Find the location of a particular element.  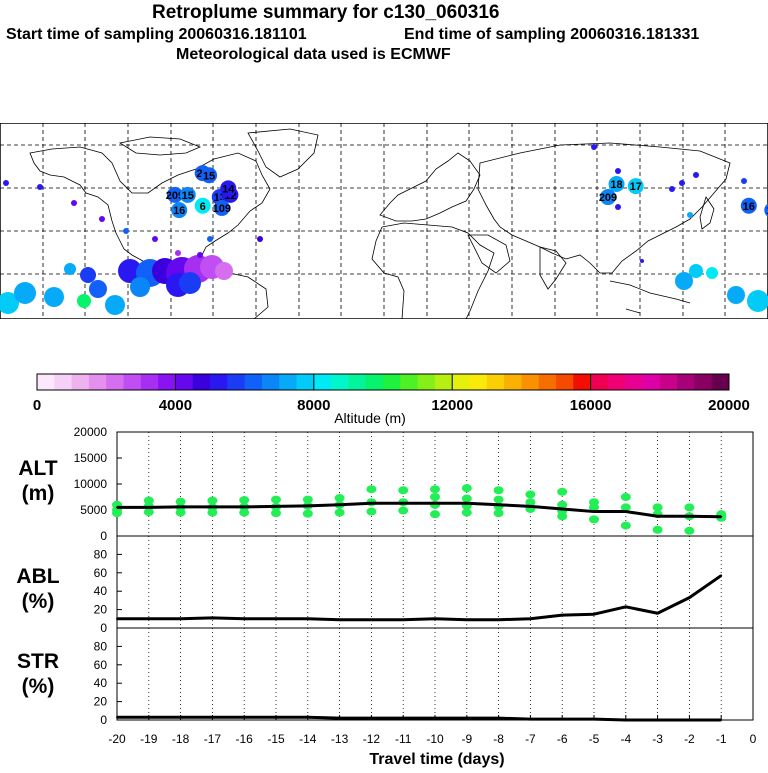

plume-marker-label: 14 is located at coordinates (228, 189).